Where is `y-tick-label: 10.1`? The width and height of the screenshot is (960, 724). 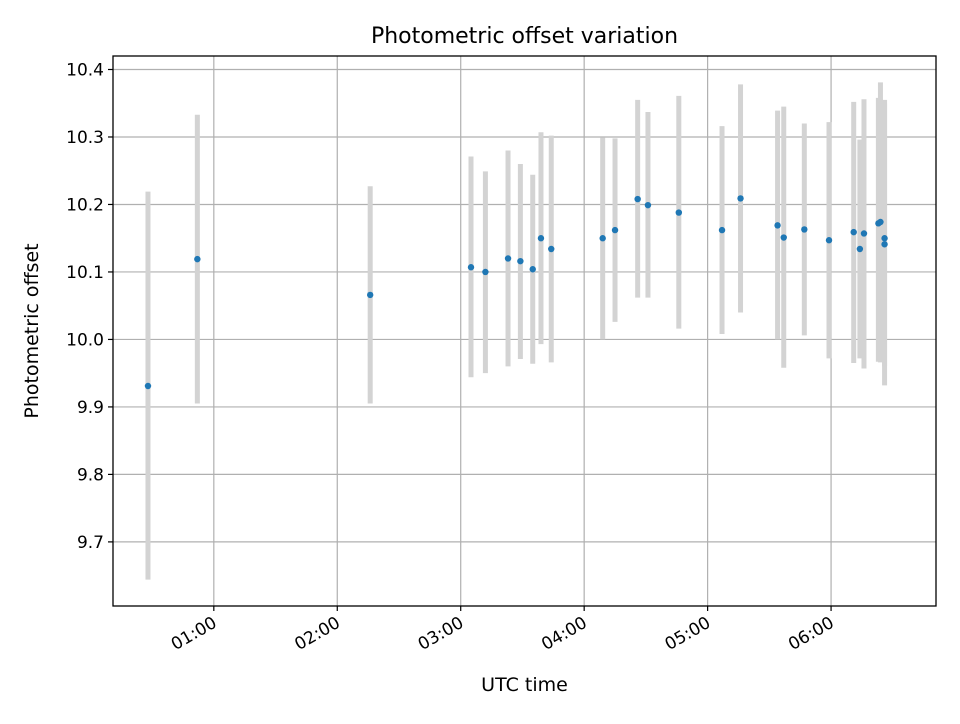 y-tick-label: 10.1 is located at coordinates (85, 273).